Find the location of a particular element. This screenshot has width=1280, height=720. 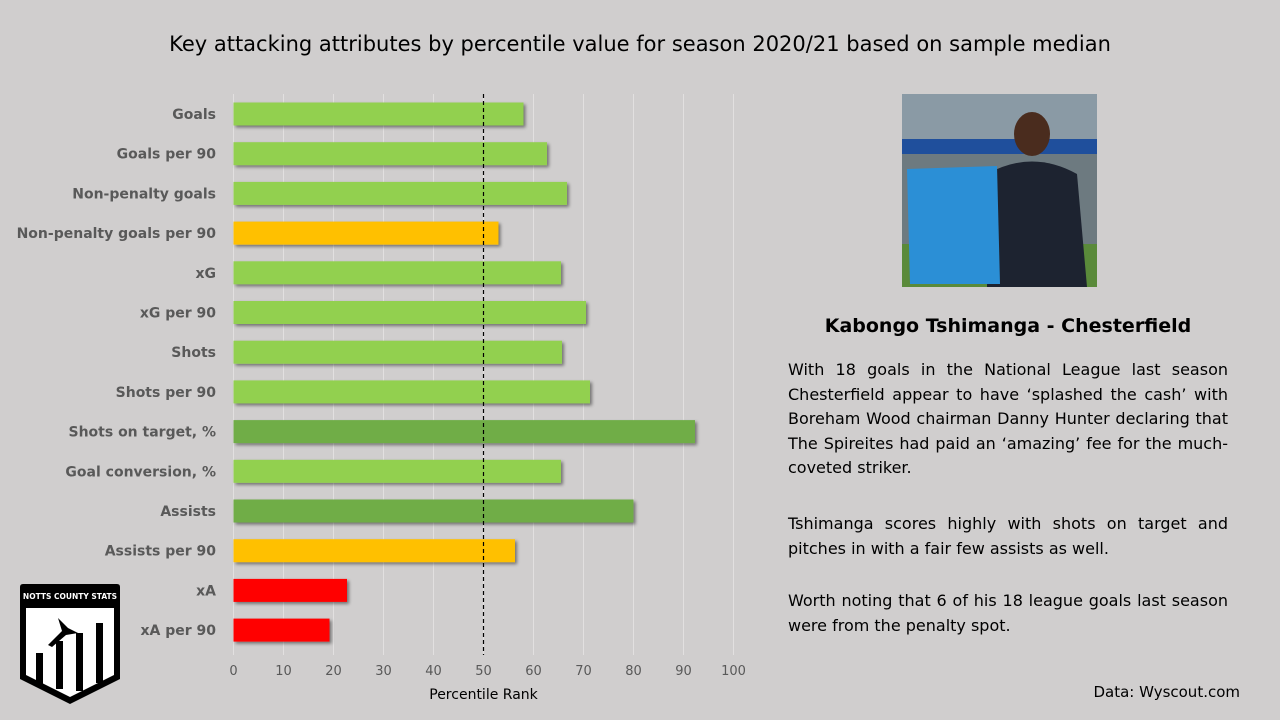

x-tick-label: 40 is located at coordinates (433, 671).